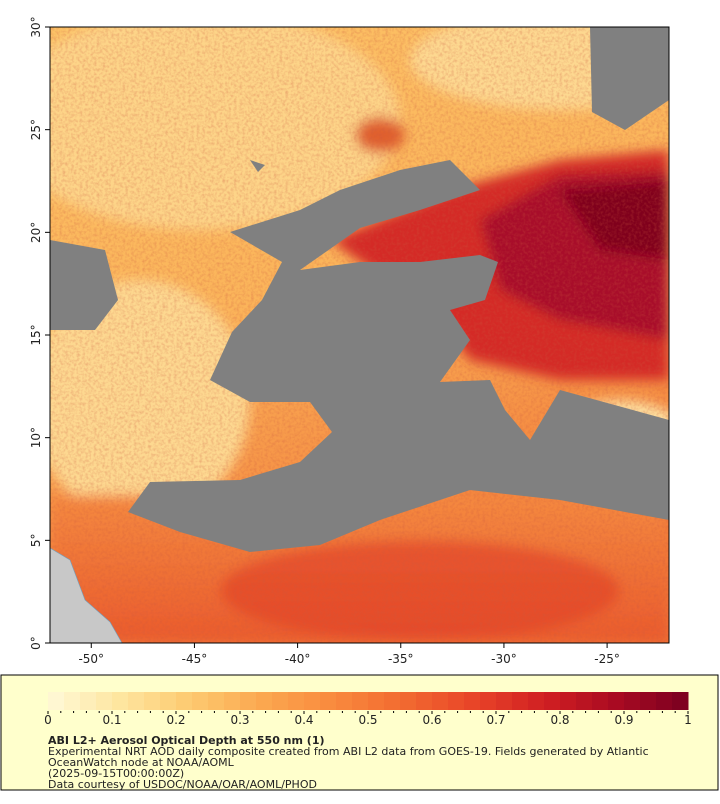 The image size is (720, 804). Describe the element at coordinates (141, 762) in the screenshot. I see `caption-line: OceanWatch node at NOAA/AOML` at that location.